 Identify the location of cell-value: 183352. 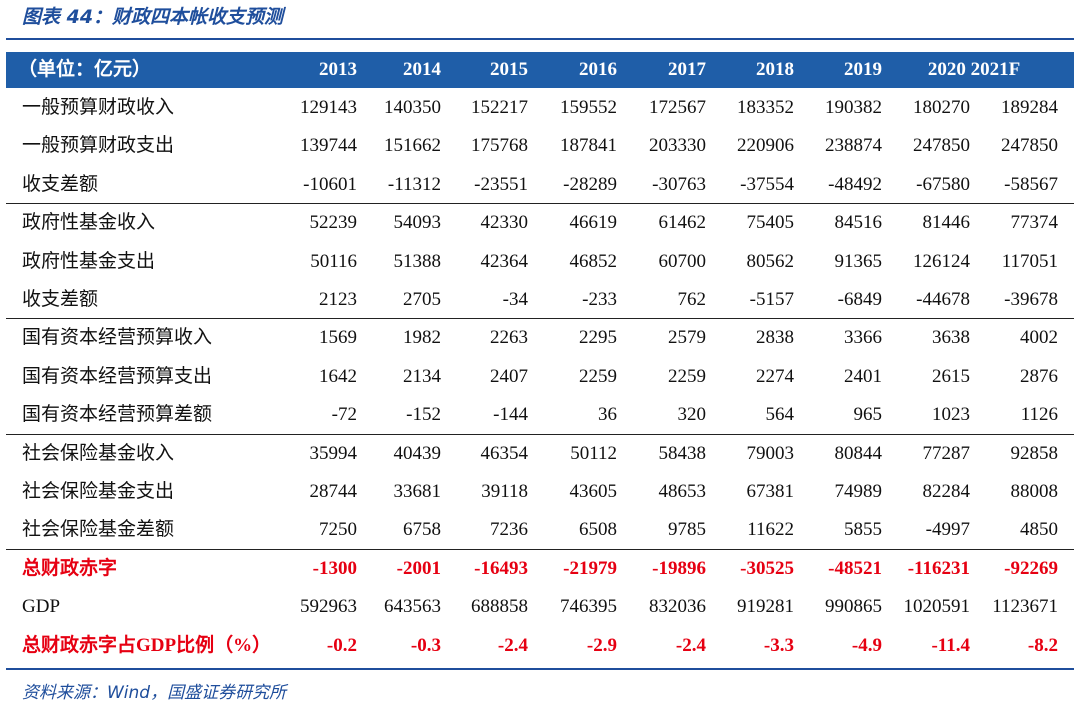
(765, 107).